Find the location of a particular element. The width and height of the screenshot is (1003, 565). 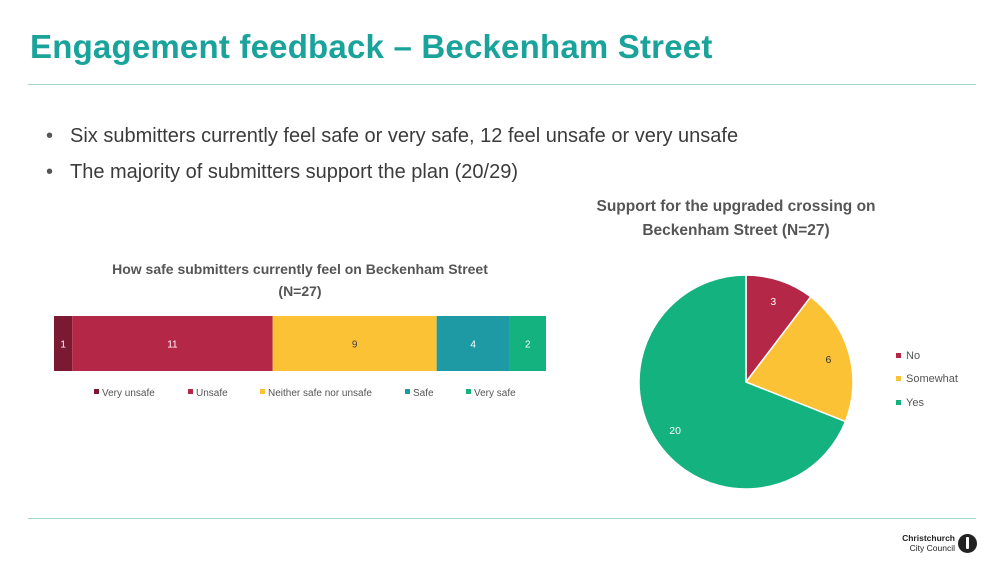

legend-label: Safe is located at coordinates (423, 393).